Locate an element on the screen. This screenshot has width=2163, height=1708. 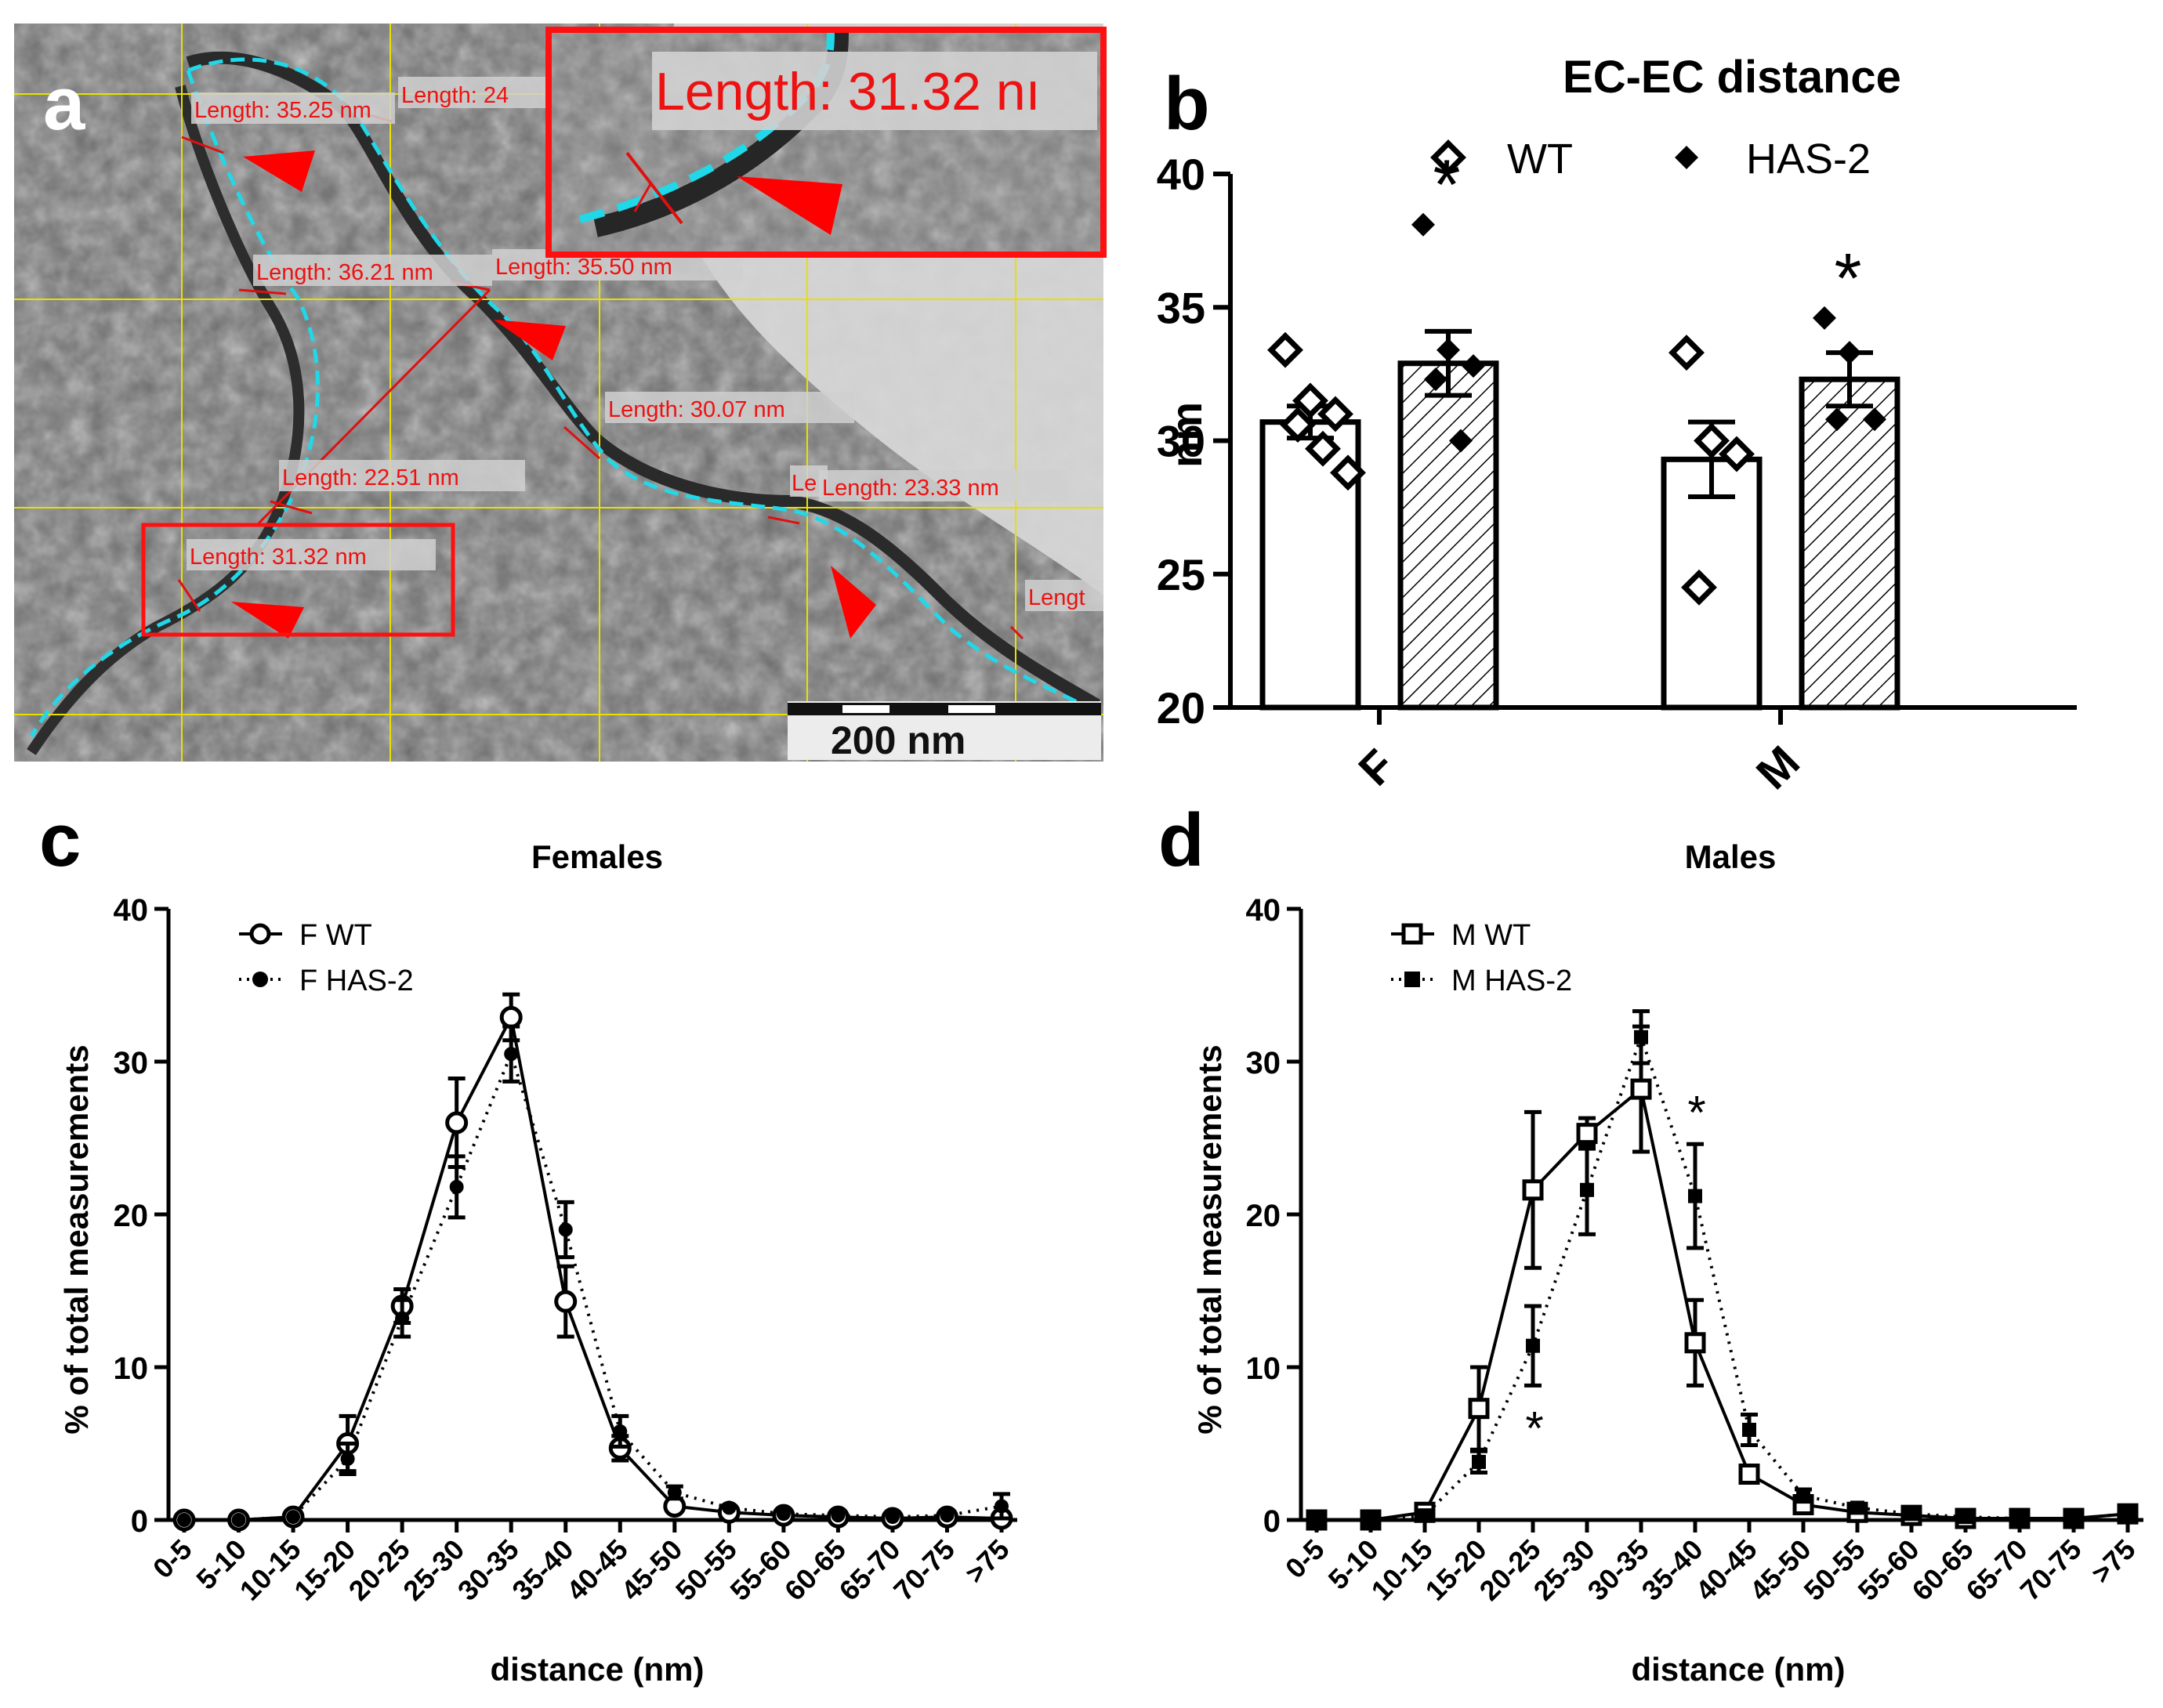
measurement-label-3: Length: 36.21 nm is located at coordinates (344, 272).